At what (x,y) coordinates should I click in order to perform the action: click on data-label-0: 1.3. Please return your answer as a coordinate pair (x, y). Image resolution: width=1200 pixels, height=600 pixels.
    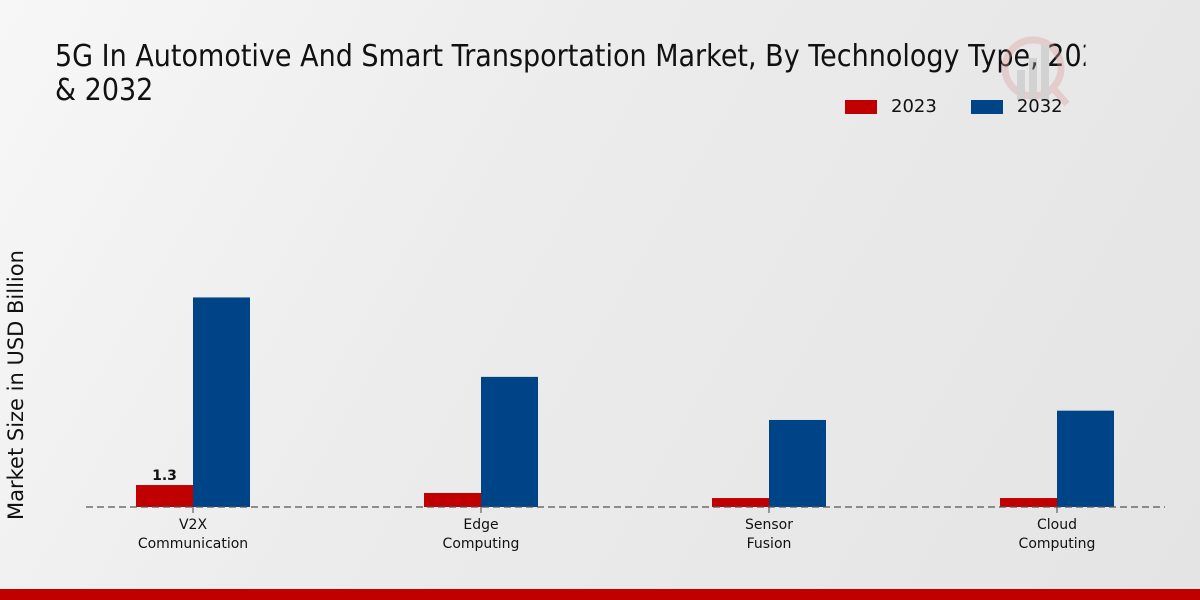
    Looking at the image, I should click on (164, 476).